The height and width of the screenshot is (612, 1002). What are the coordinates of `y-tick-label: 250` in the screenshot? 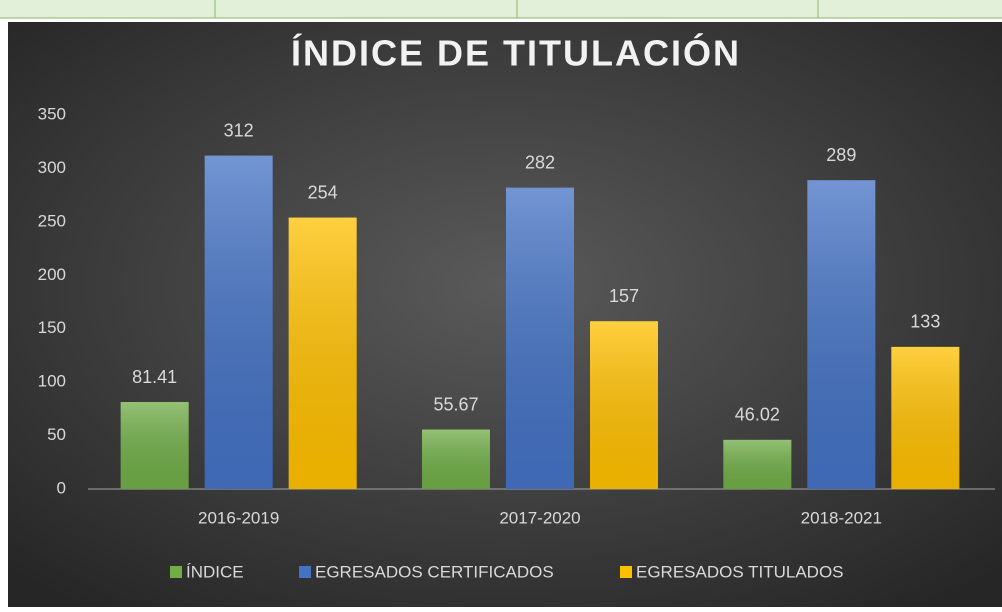 It's located at (52, 220).